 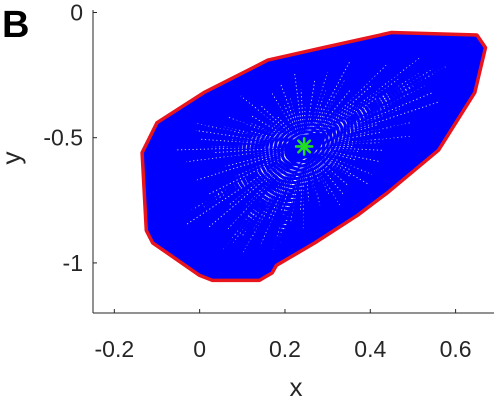 I want to click on x-axis-label: x, so click(x=296, y=386).